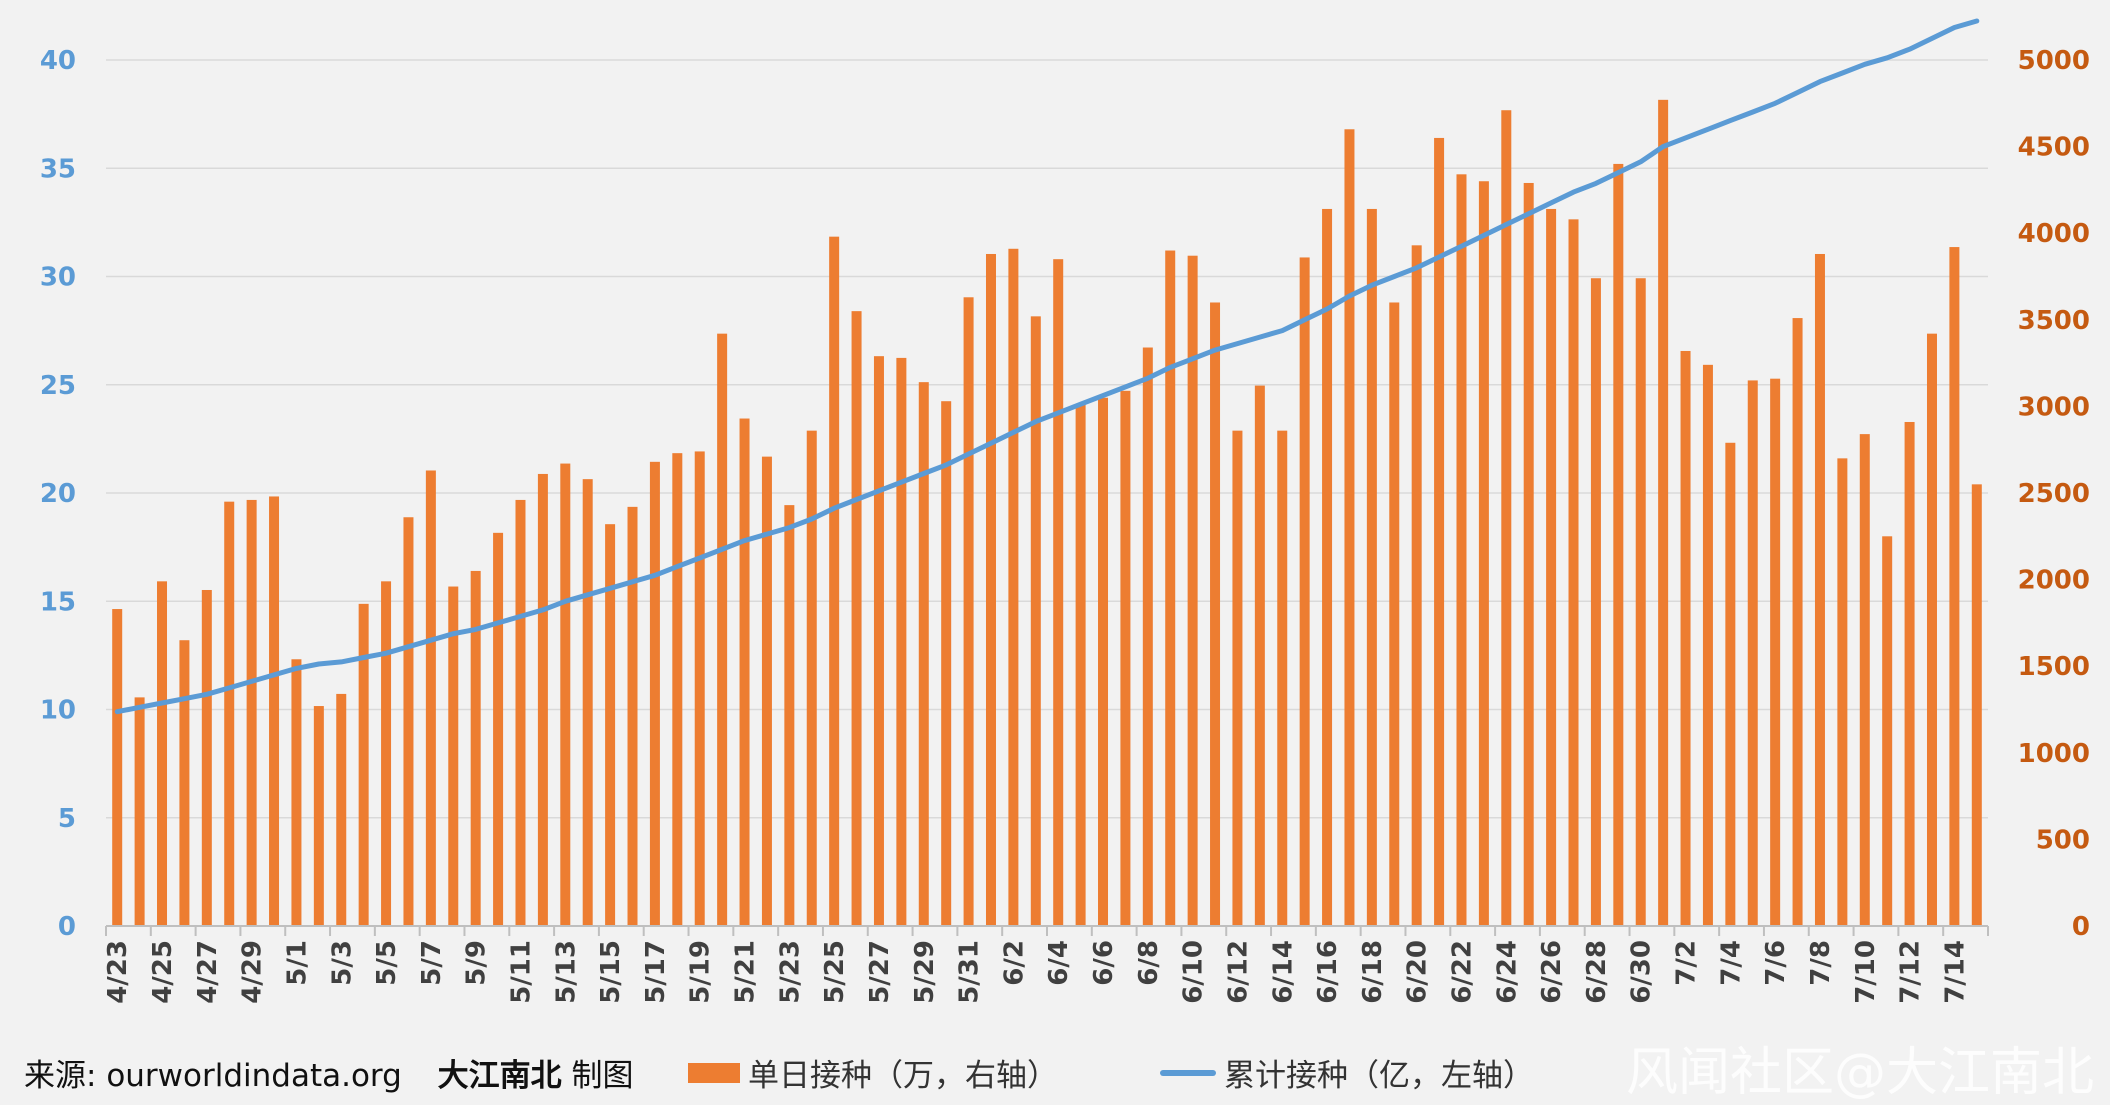 Image resolution: width=2110 pixels, height=1105 pixels. I want to click on x-tick-label: 5/15, so click(611, 972).